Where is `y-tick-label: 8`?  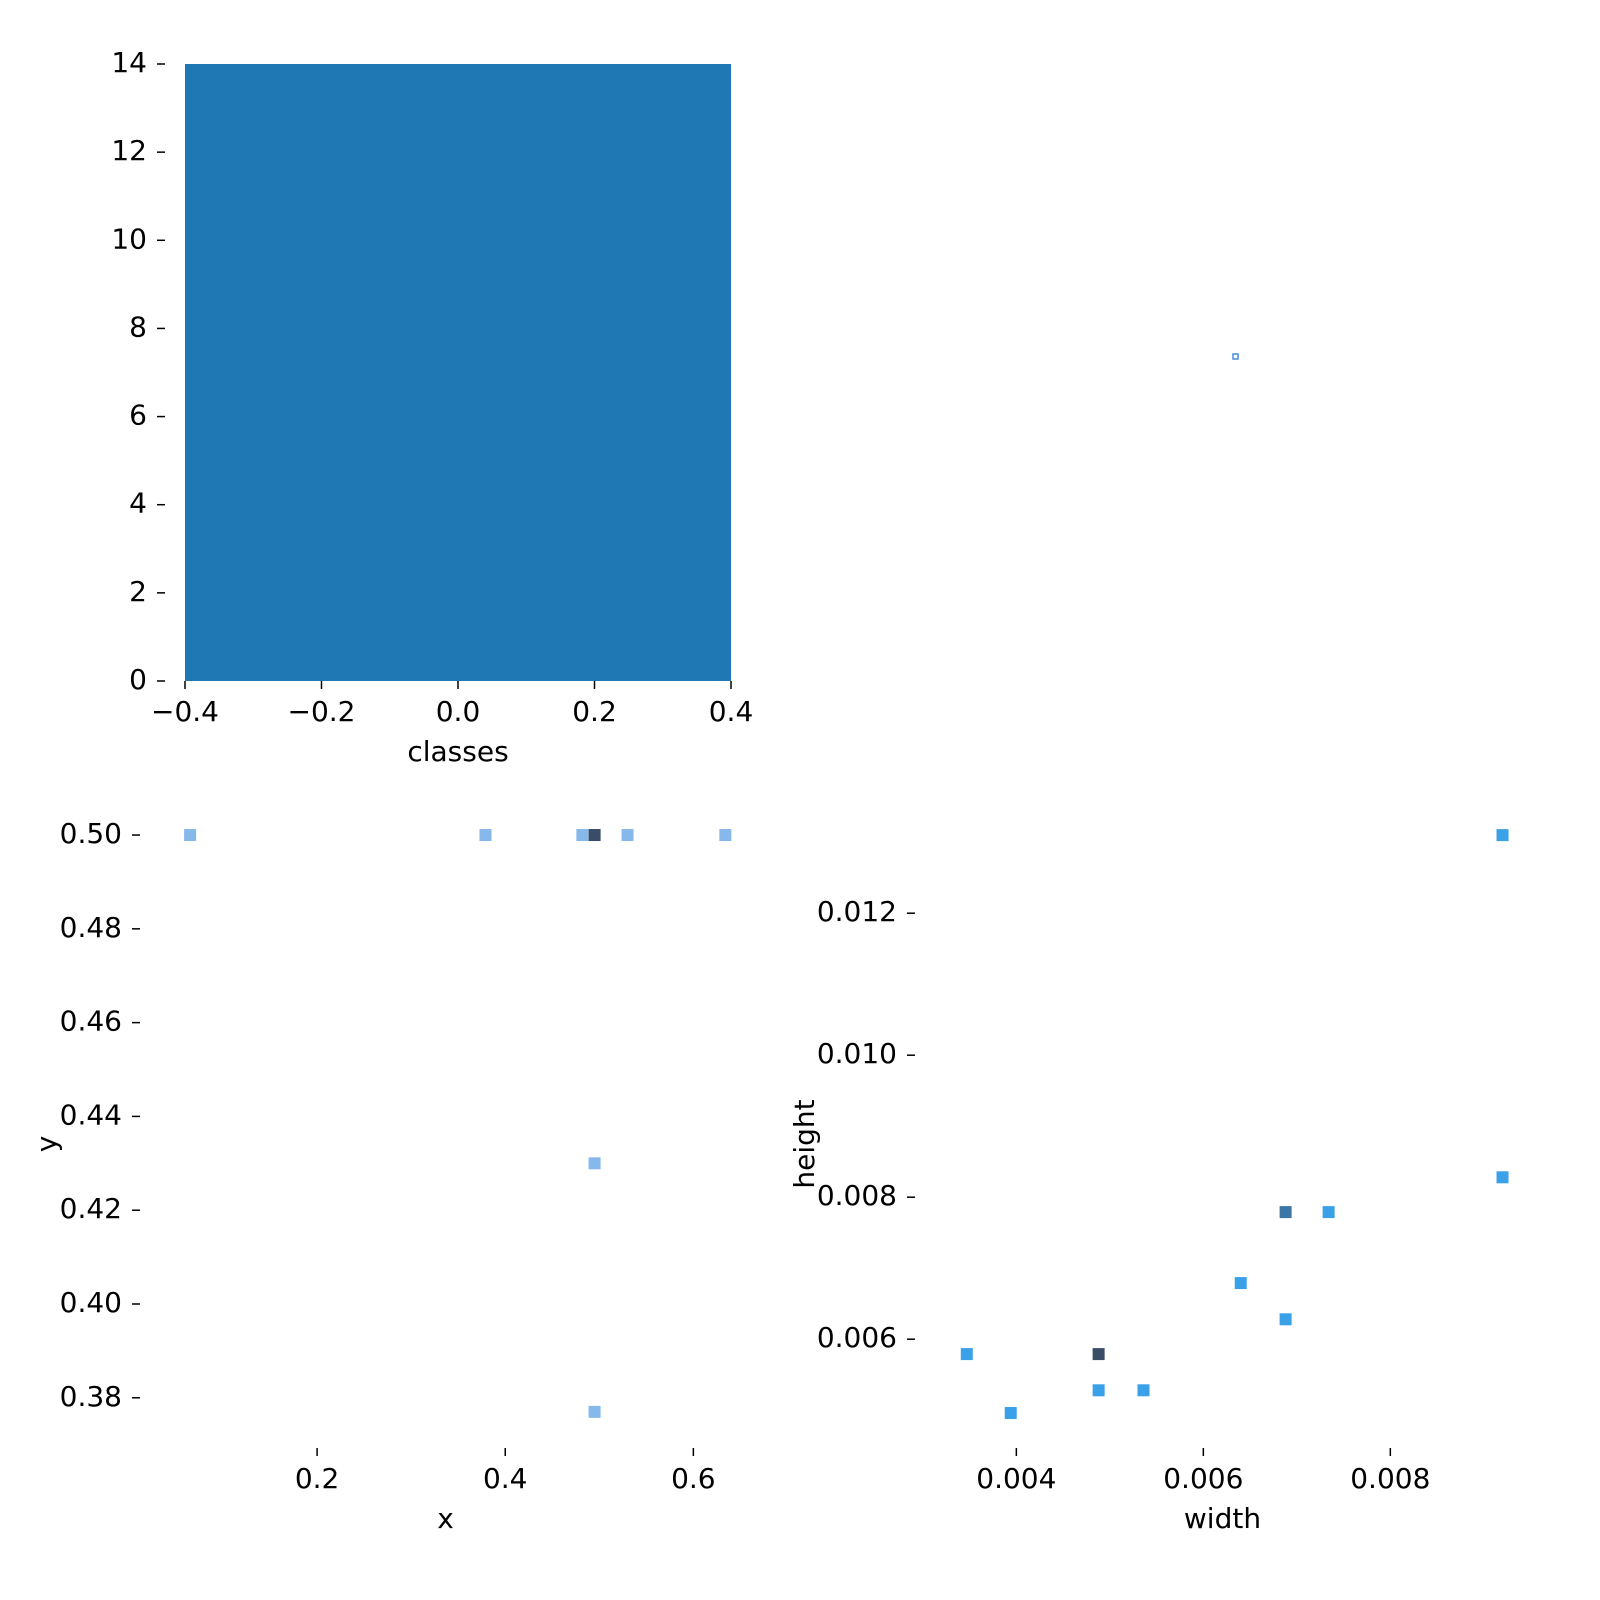 y-tick-label: 8 is located at coordinates (138, 326).